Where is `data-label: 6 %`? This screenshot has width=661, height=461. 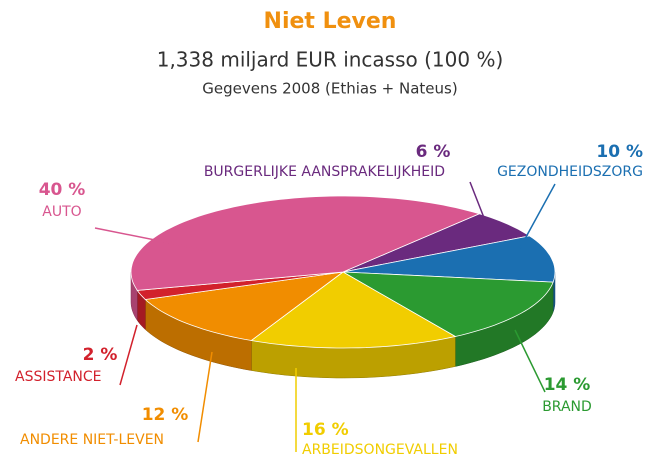
data-label: 6 % is located at coordinates (433, 152).